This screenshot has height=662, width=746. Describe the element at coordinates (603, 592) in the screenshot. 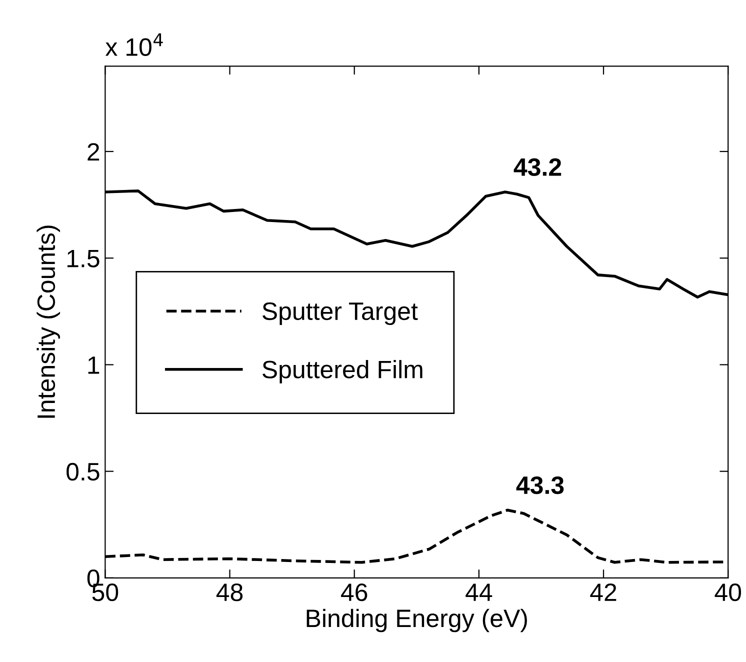

I see `x-tick-label: 42` at that location.